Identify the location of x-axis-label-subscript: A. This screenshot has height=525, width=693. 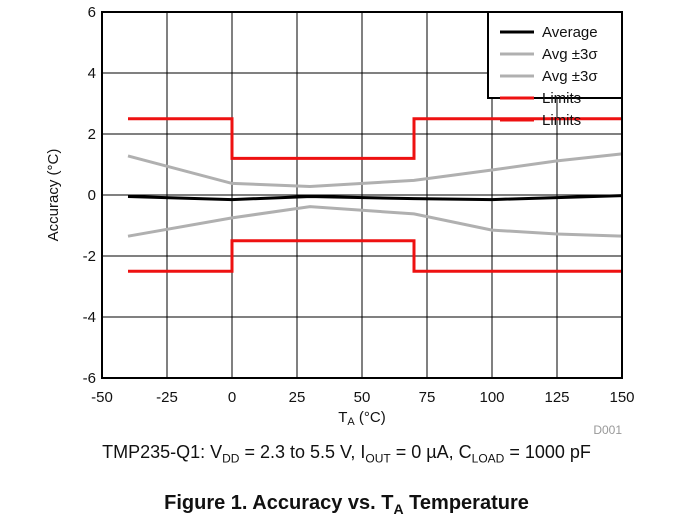
(351, 422).